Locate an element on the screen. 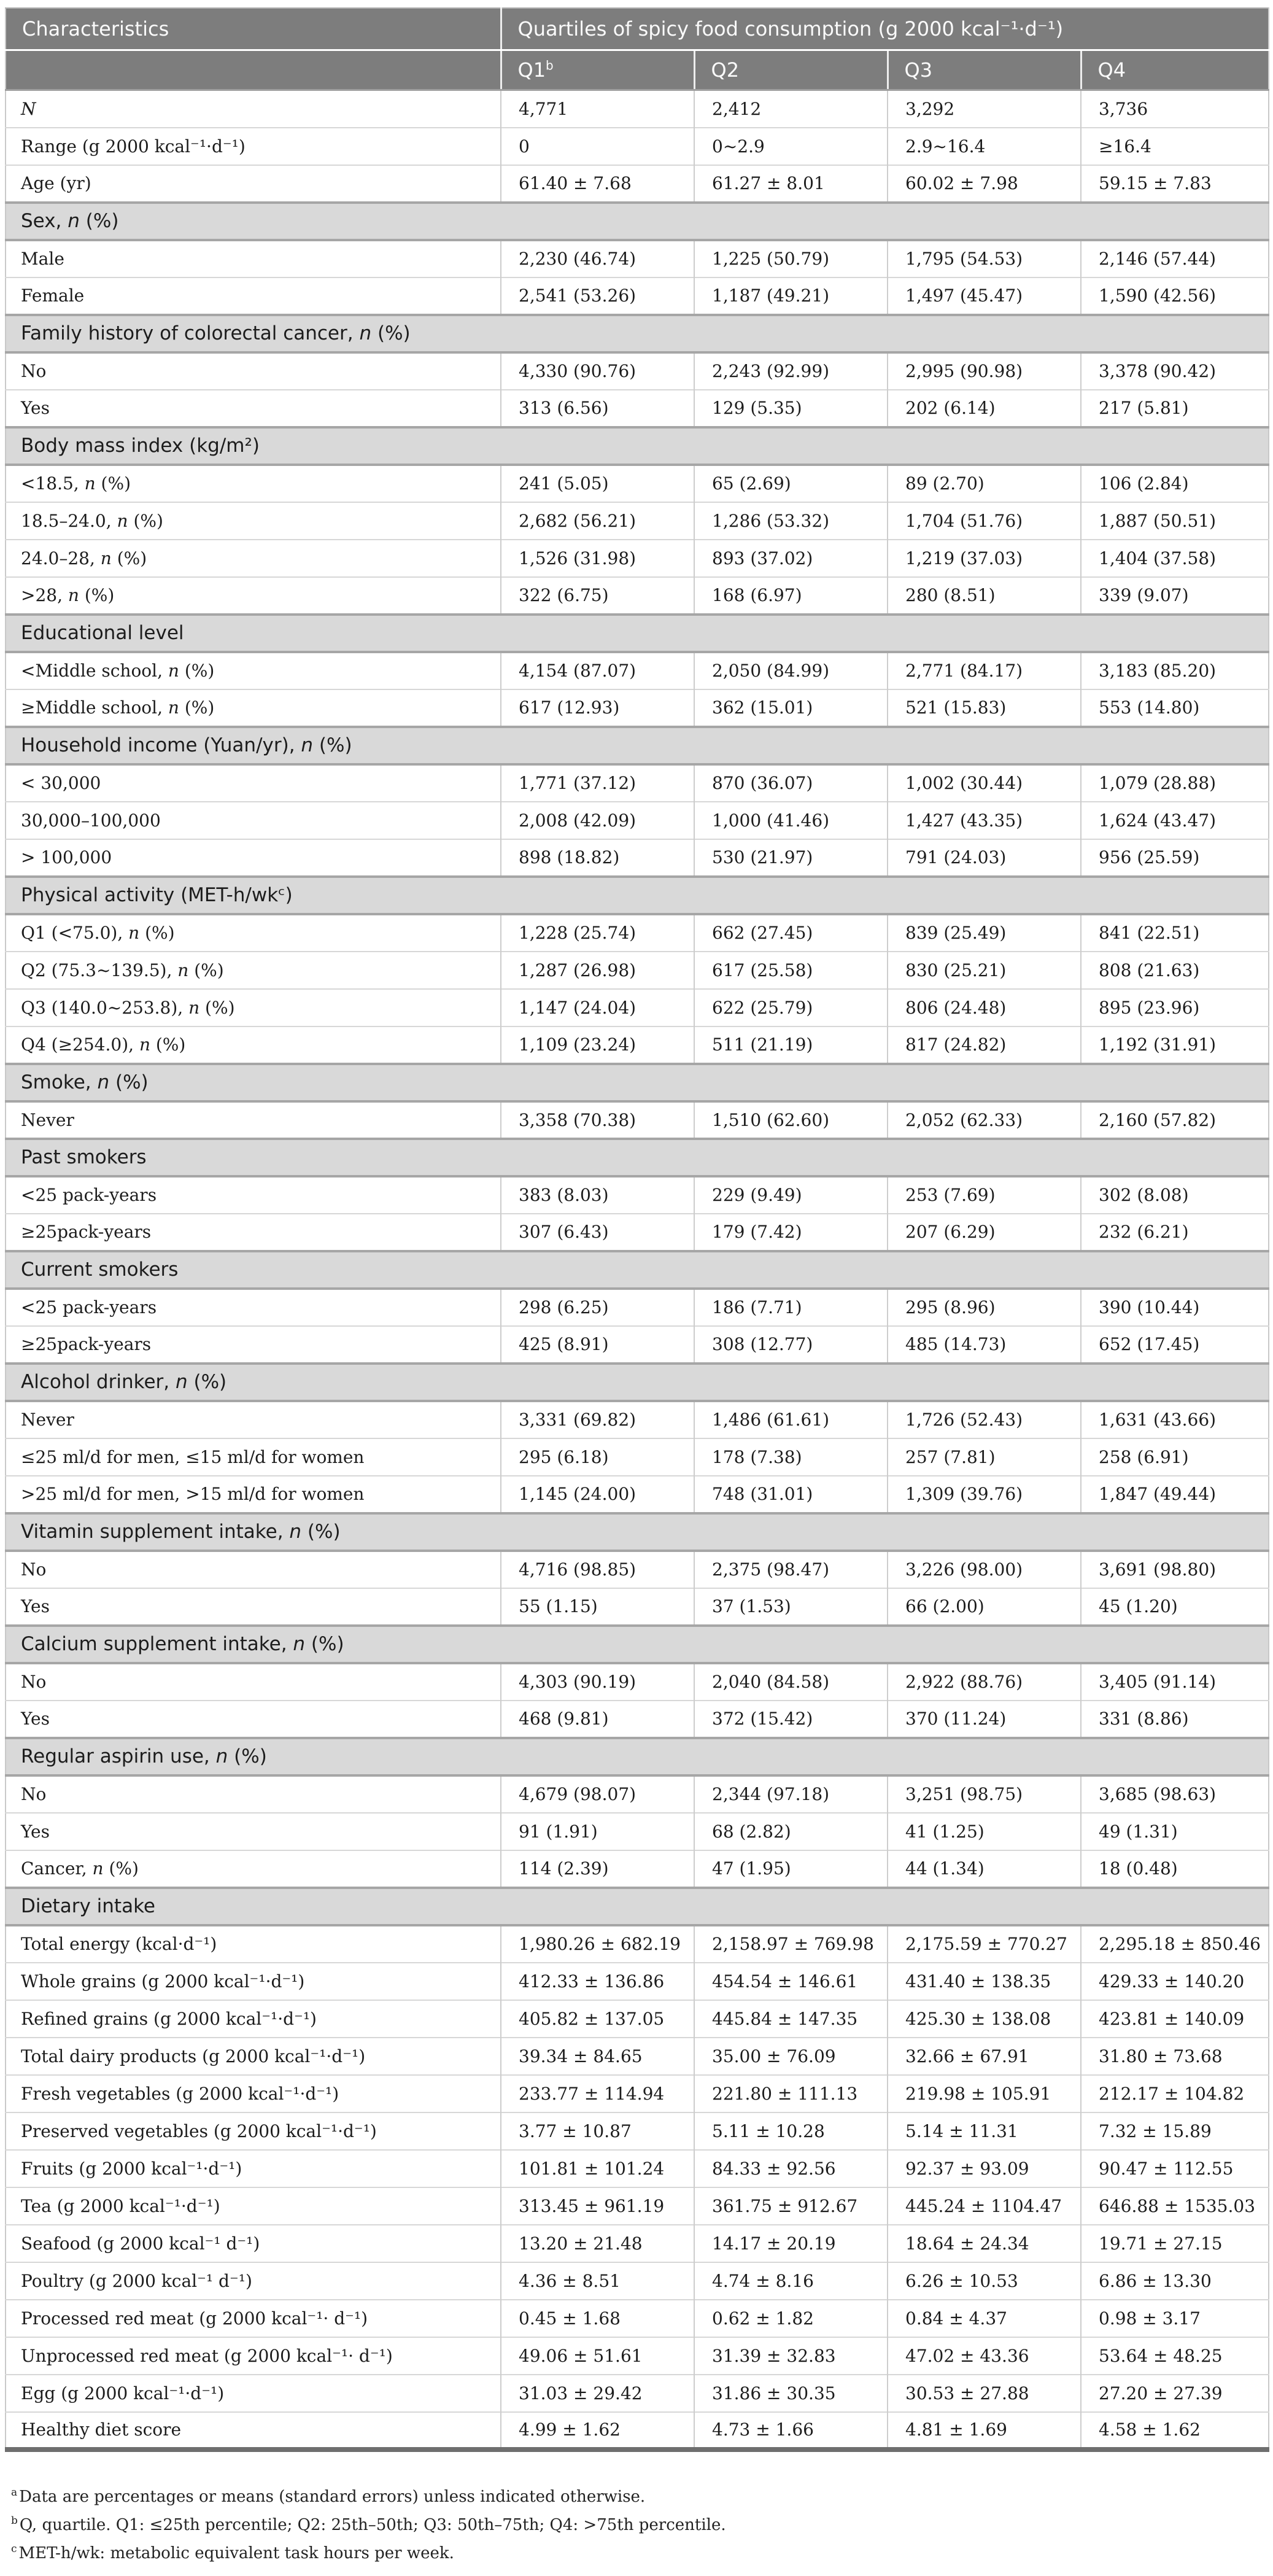 The width and height of the screenshot is (1273, 2576). cell-q1: 91 (1.91) is located at coordinates (597, 1831).